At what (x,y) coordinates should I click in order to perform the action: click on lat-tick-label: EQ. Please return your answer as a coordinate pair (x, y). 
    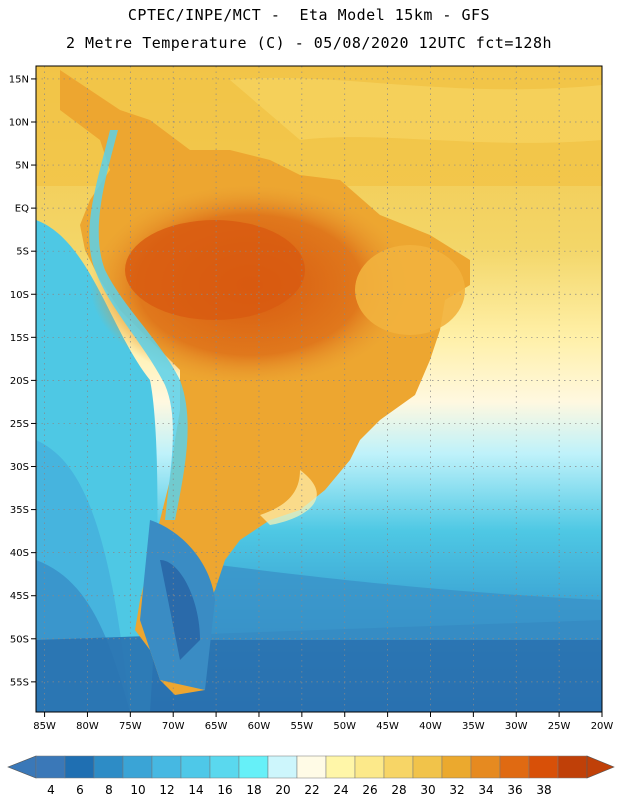
    Looking at the image, I should click on (22, 209).